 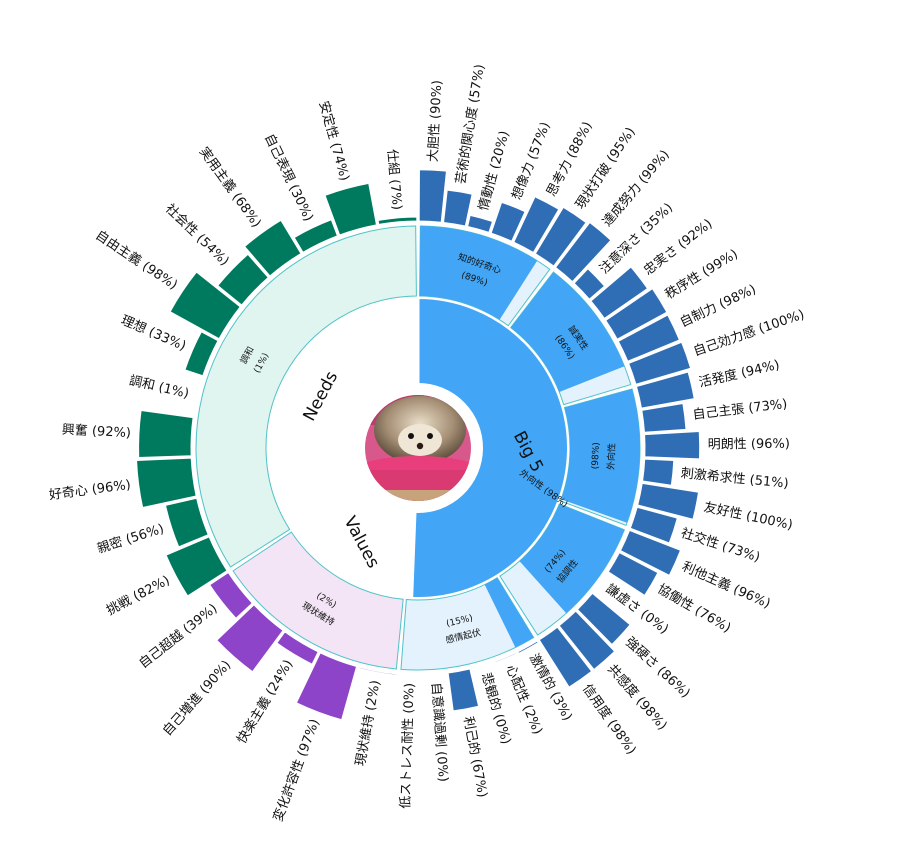 I want to click on facet-label-big5-0-1: 芸術的関心度 (57%), so click(x=470, y=124).